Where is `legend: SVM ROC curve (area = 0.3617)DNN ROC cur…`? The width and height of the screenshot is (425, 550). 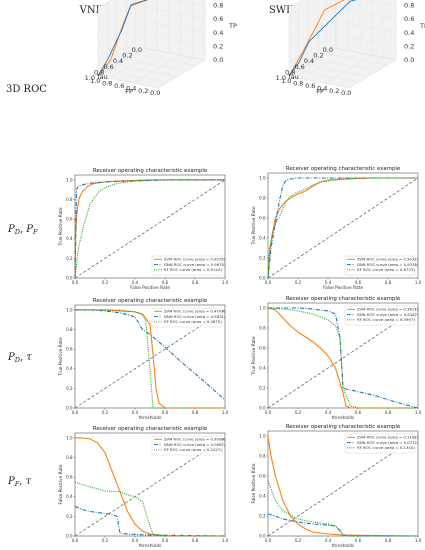 legend: SVM ROC curve (area = 0.3617)DNN ROC cur… is located at coordinates (381, 315).